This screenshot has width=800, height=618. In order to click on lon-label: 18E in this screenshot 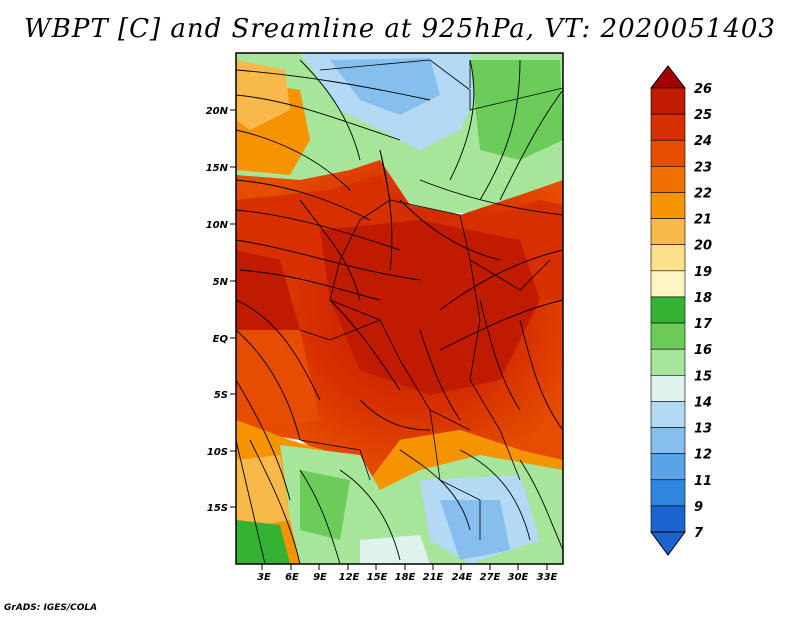, I will do `click(405, 577)`.